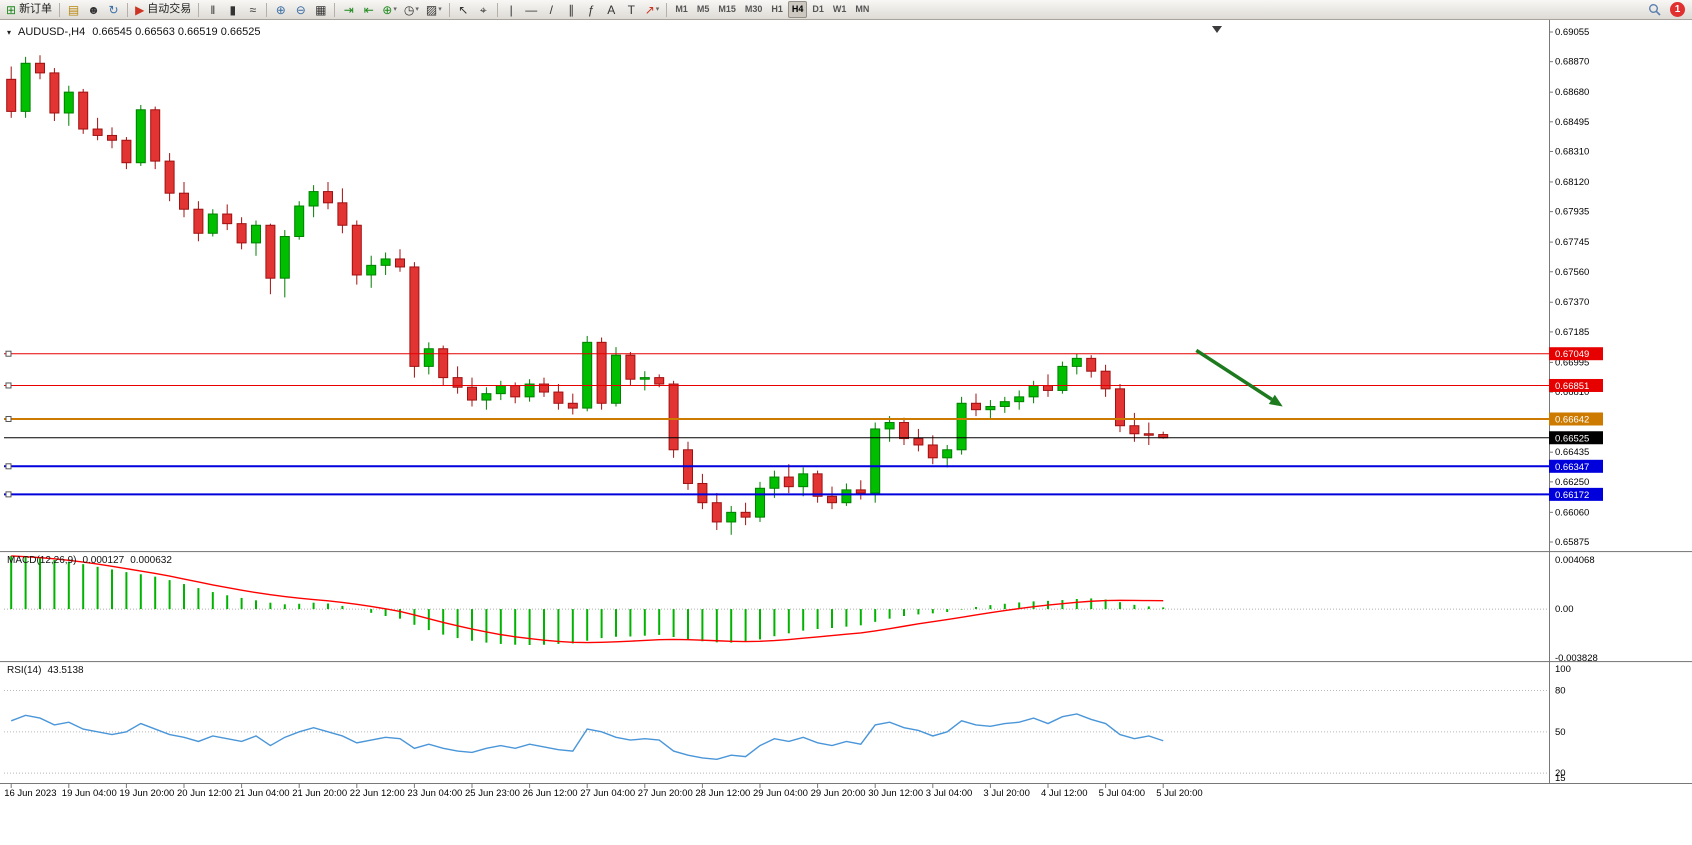 The image size is (1692, 845). What do you see at coordinates (1667, 9) in the screenshot?
I see `toolbar-right-group: 1` at bounding box center [1667, 9].